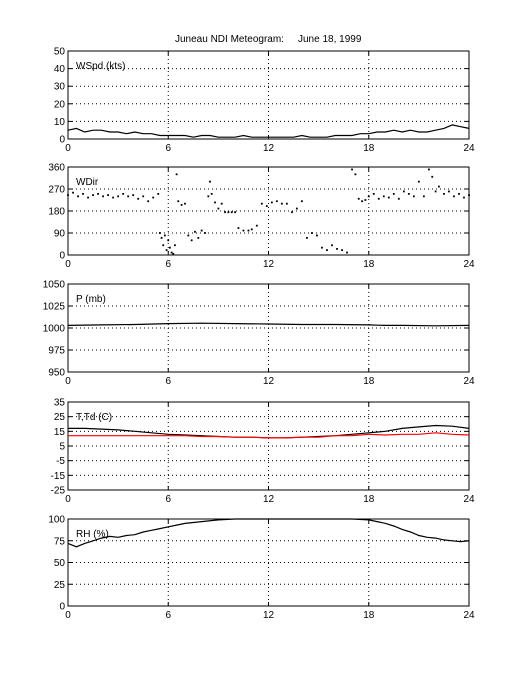 The width and height of the screenshot is (520, 683). I want to click on wdir-panel-xtick-label: 12, so click(269, 264).